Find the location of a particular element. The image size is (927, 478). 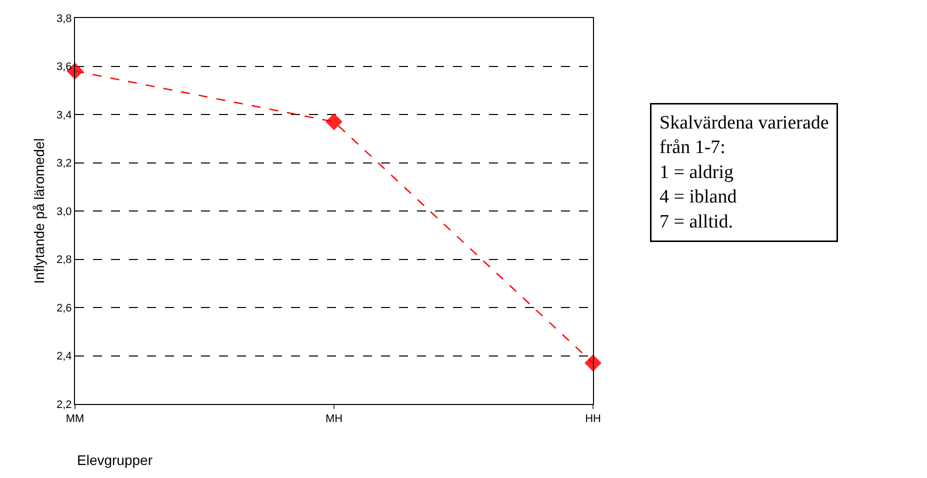

point is located at coordinates (334, 121).